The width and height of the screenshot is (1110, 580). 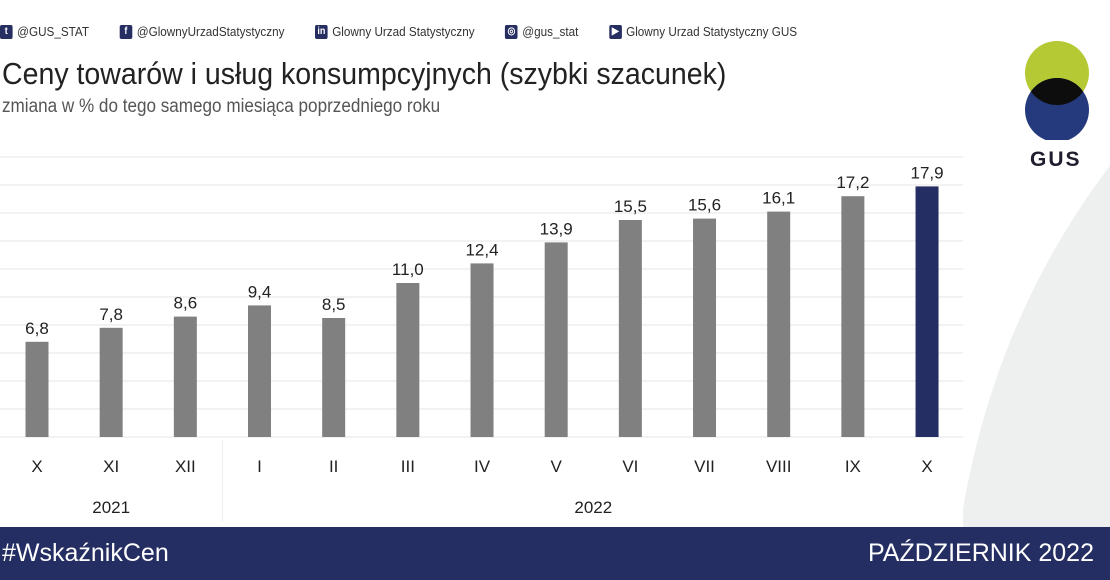 What do you see at coordinates (852, 182) in the screenshot?
I see `data-label: 17,2` at bounding box center [852, 182].